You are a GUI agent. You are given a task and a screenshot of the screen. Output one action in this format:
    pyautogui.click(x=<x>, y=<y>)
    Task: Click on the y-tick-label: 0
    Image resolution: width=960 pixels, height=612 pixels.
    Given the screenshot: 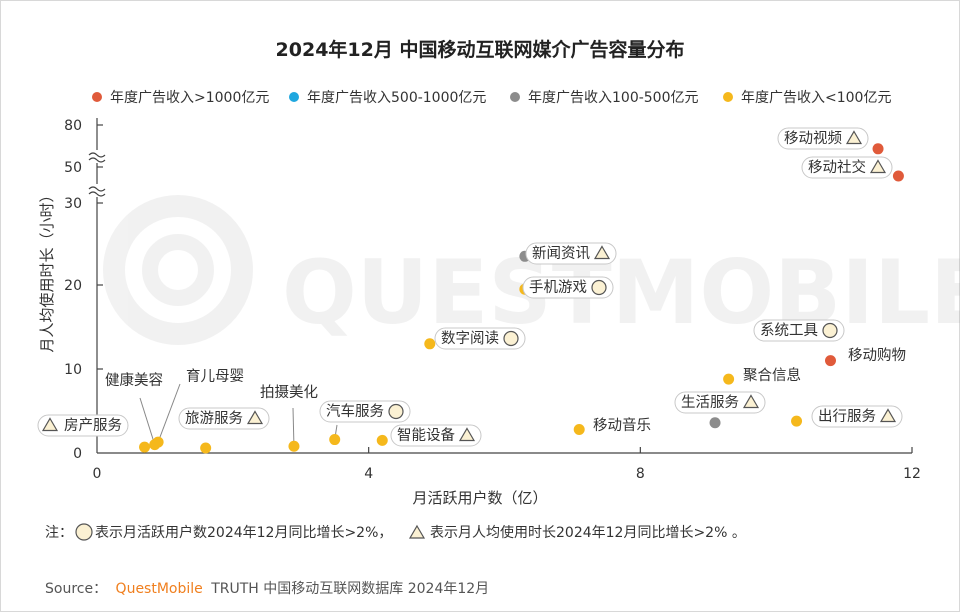 What is the action you would take?
    pyautogui.click(x=77, y=454)
    